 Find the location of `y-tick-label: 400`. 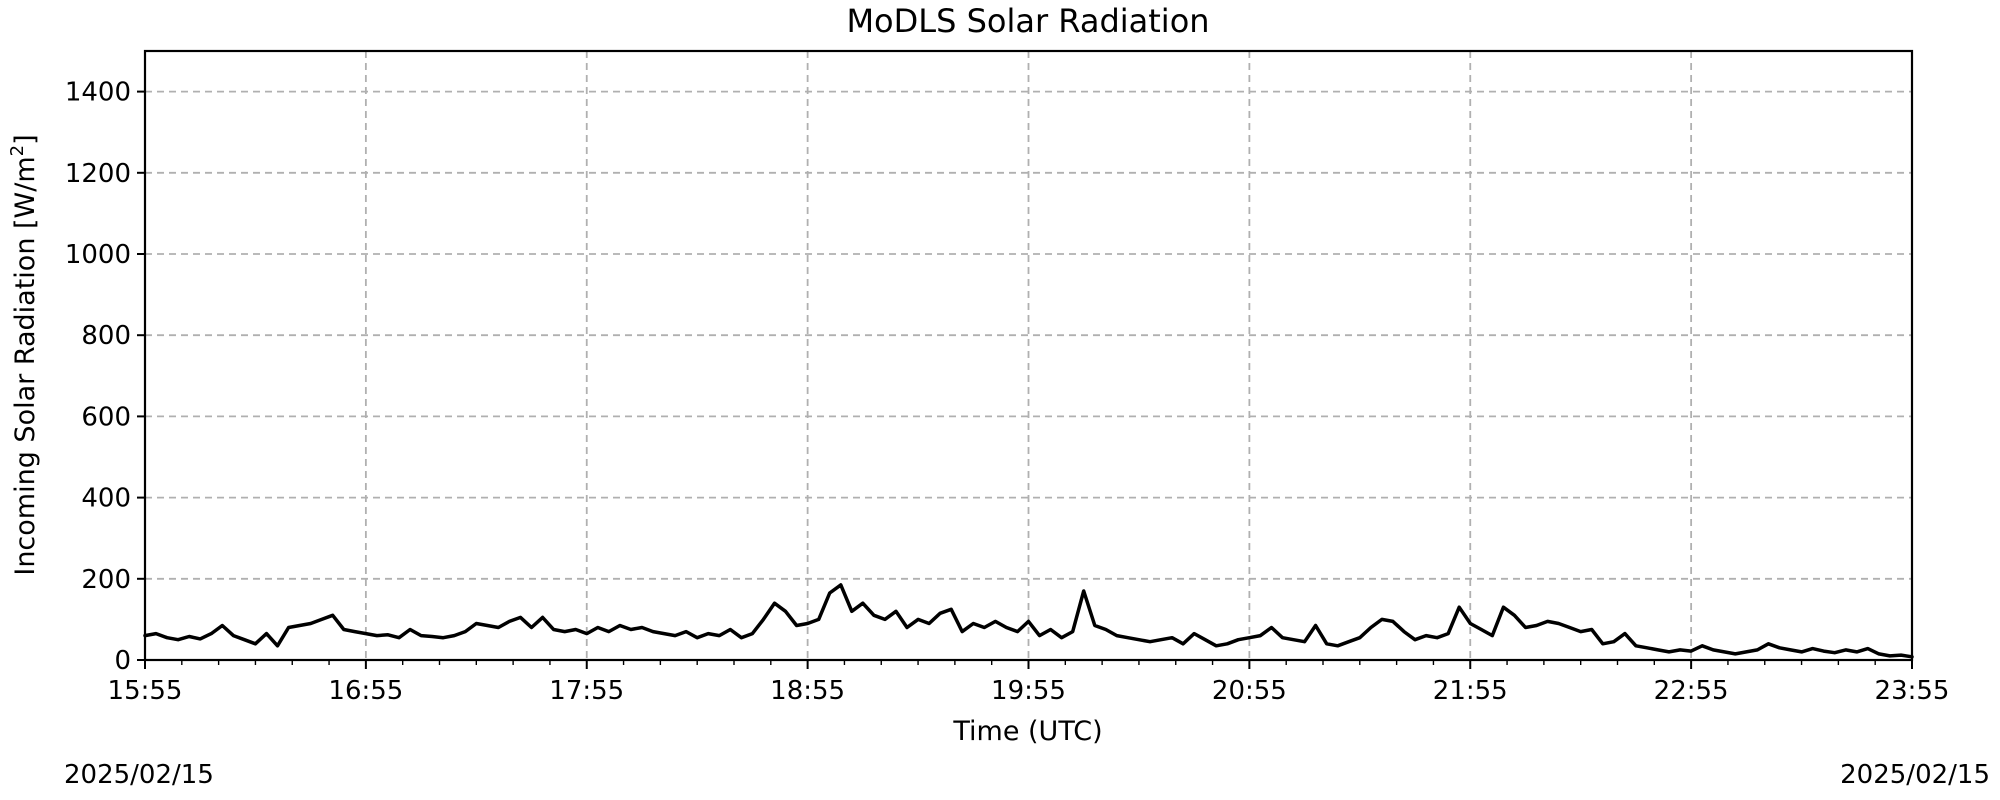

y-tick-label: 400 is located at coordinates (106, 499).